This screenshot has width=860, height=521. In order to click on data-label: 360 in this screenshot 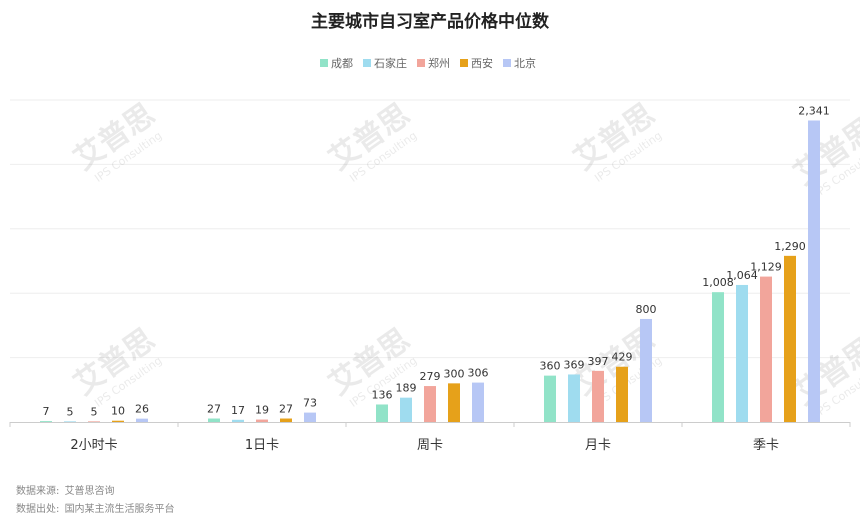, I will do `click(550, 366)`.